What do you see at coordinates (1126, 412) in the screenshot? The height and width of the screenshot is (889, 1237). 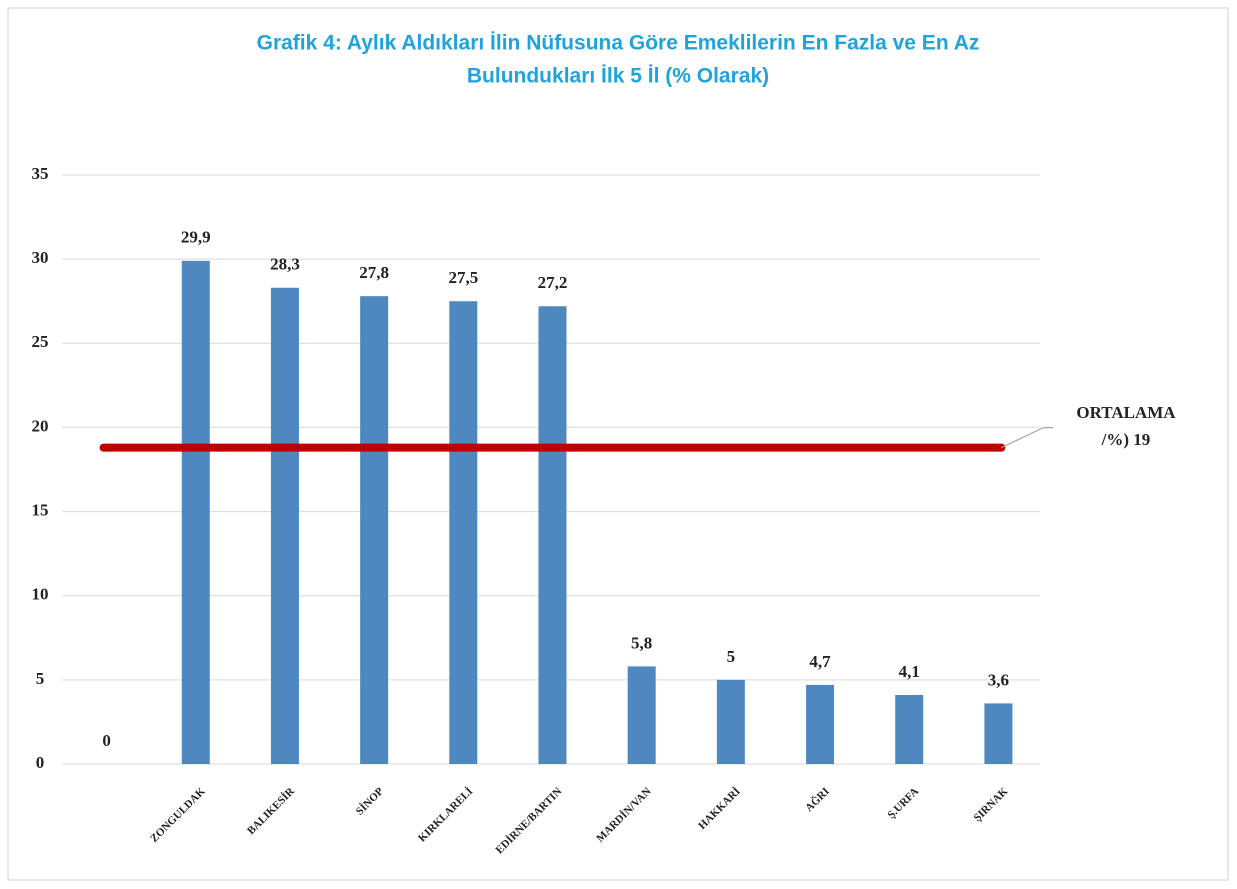 I see `average-label: ORTALAMA` at bounding box center [1126, 412].